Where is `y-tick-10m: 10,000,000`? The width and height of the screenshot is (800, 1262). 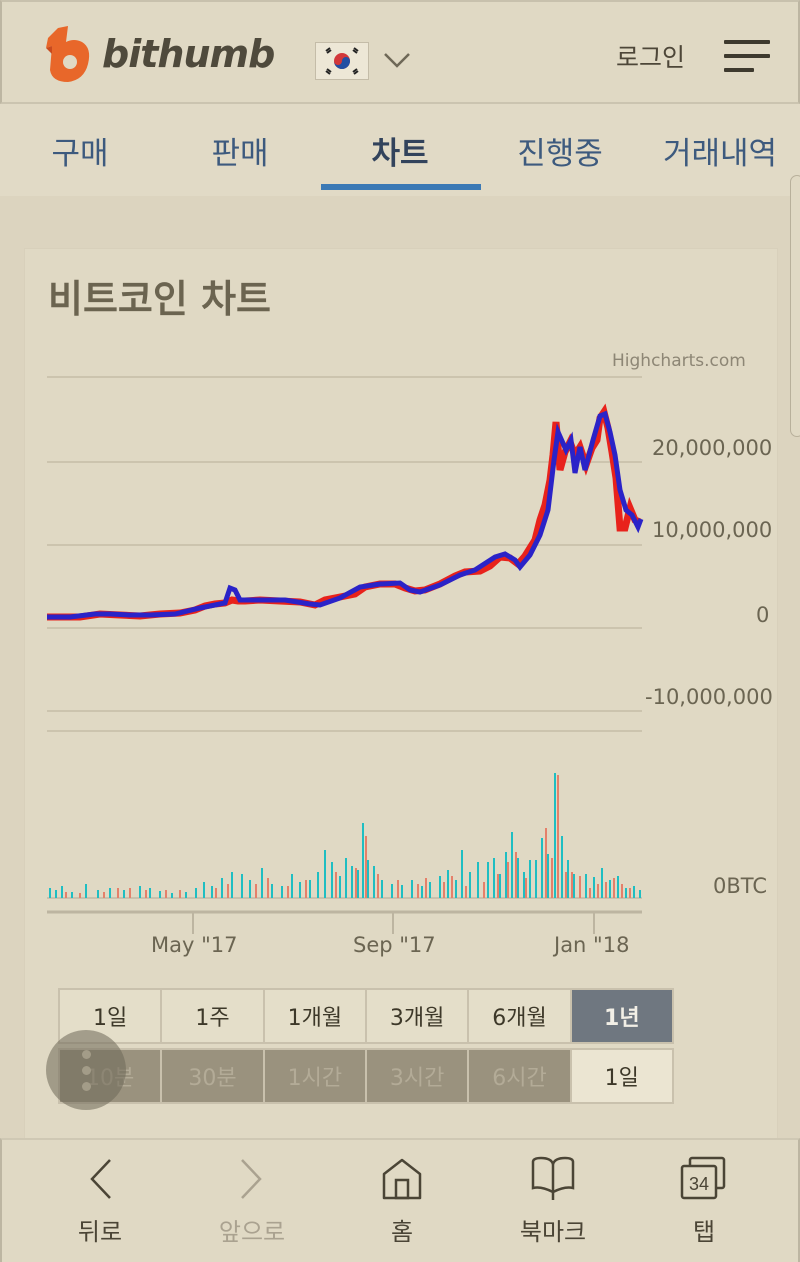 y-tick-10m: 10,000,000 is located at coordinates (712, 530).